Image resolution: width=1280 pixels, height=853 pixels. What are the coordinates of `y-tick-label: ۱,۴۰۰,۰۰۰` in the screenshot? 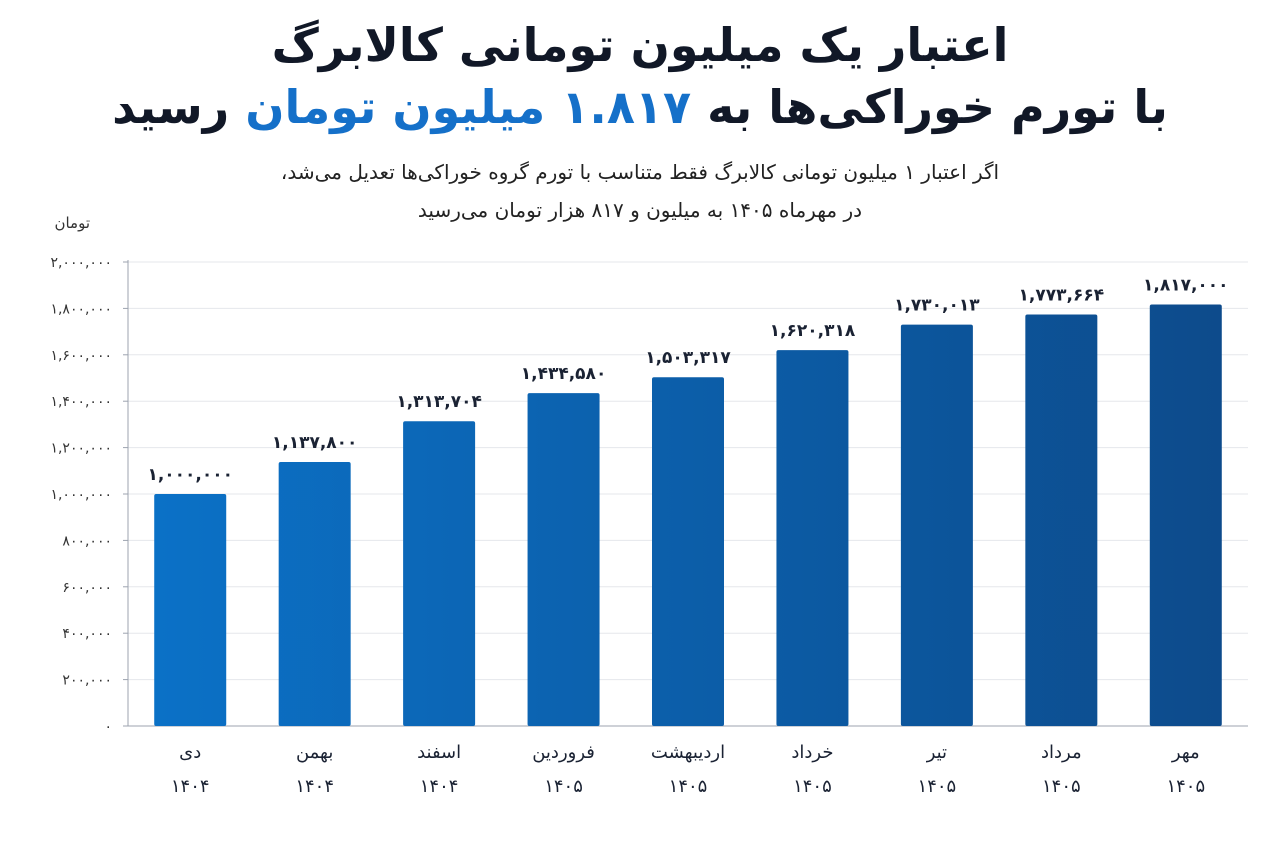 It's located at (81, 402).